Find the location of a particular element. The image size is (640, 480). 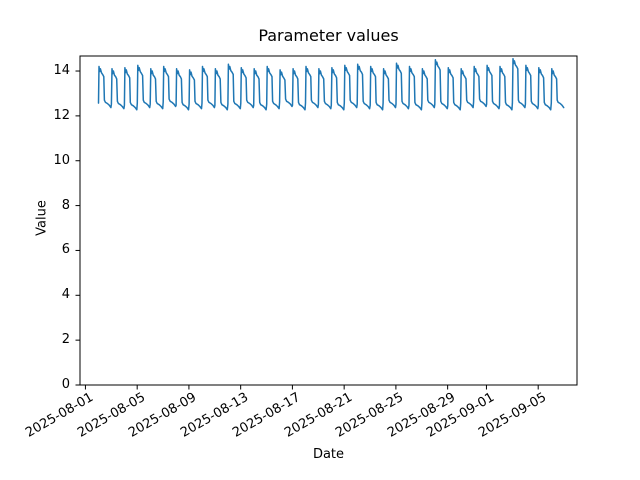

y-tick-label: 2 is located at coordinates (65, 340).